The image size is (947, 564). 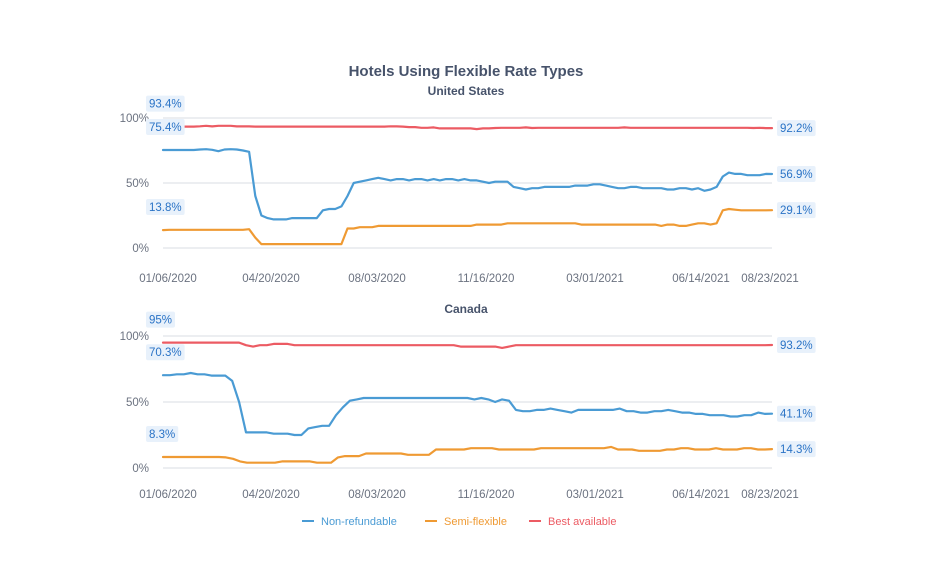 What do you see at coordinates (486, 279) in the screenshot?
I see `panel-1-x-tick-label: 11/16/2020` at bounding box center [486, 279].